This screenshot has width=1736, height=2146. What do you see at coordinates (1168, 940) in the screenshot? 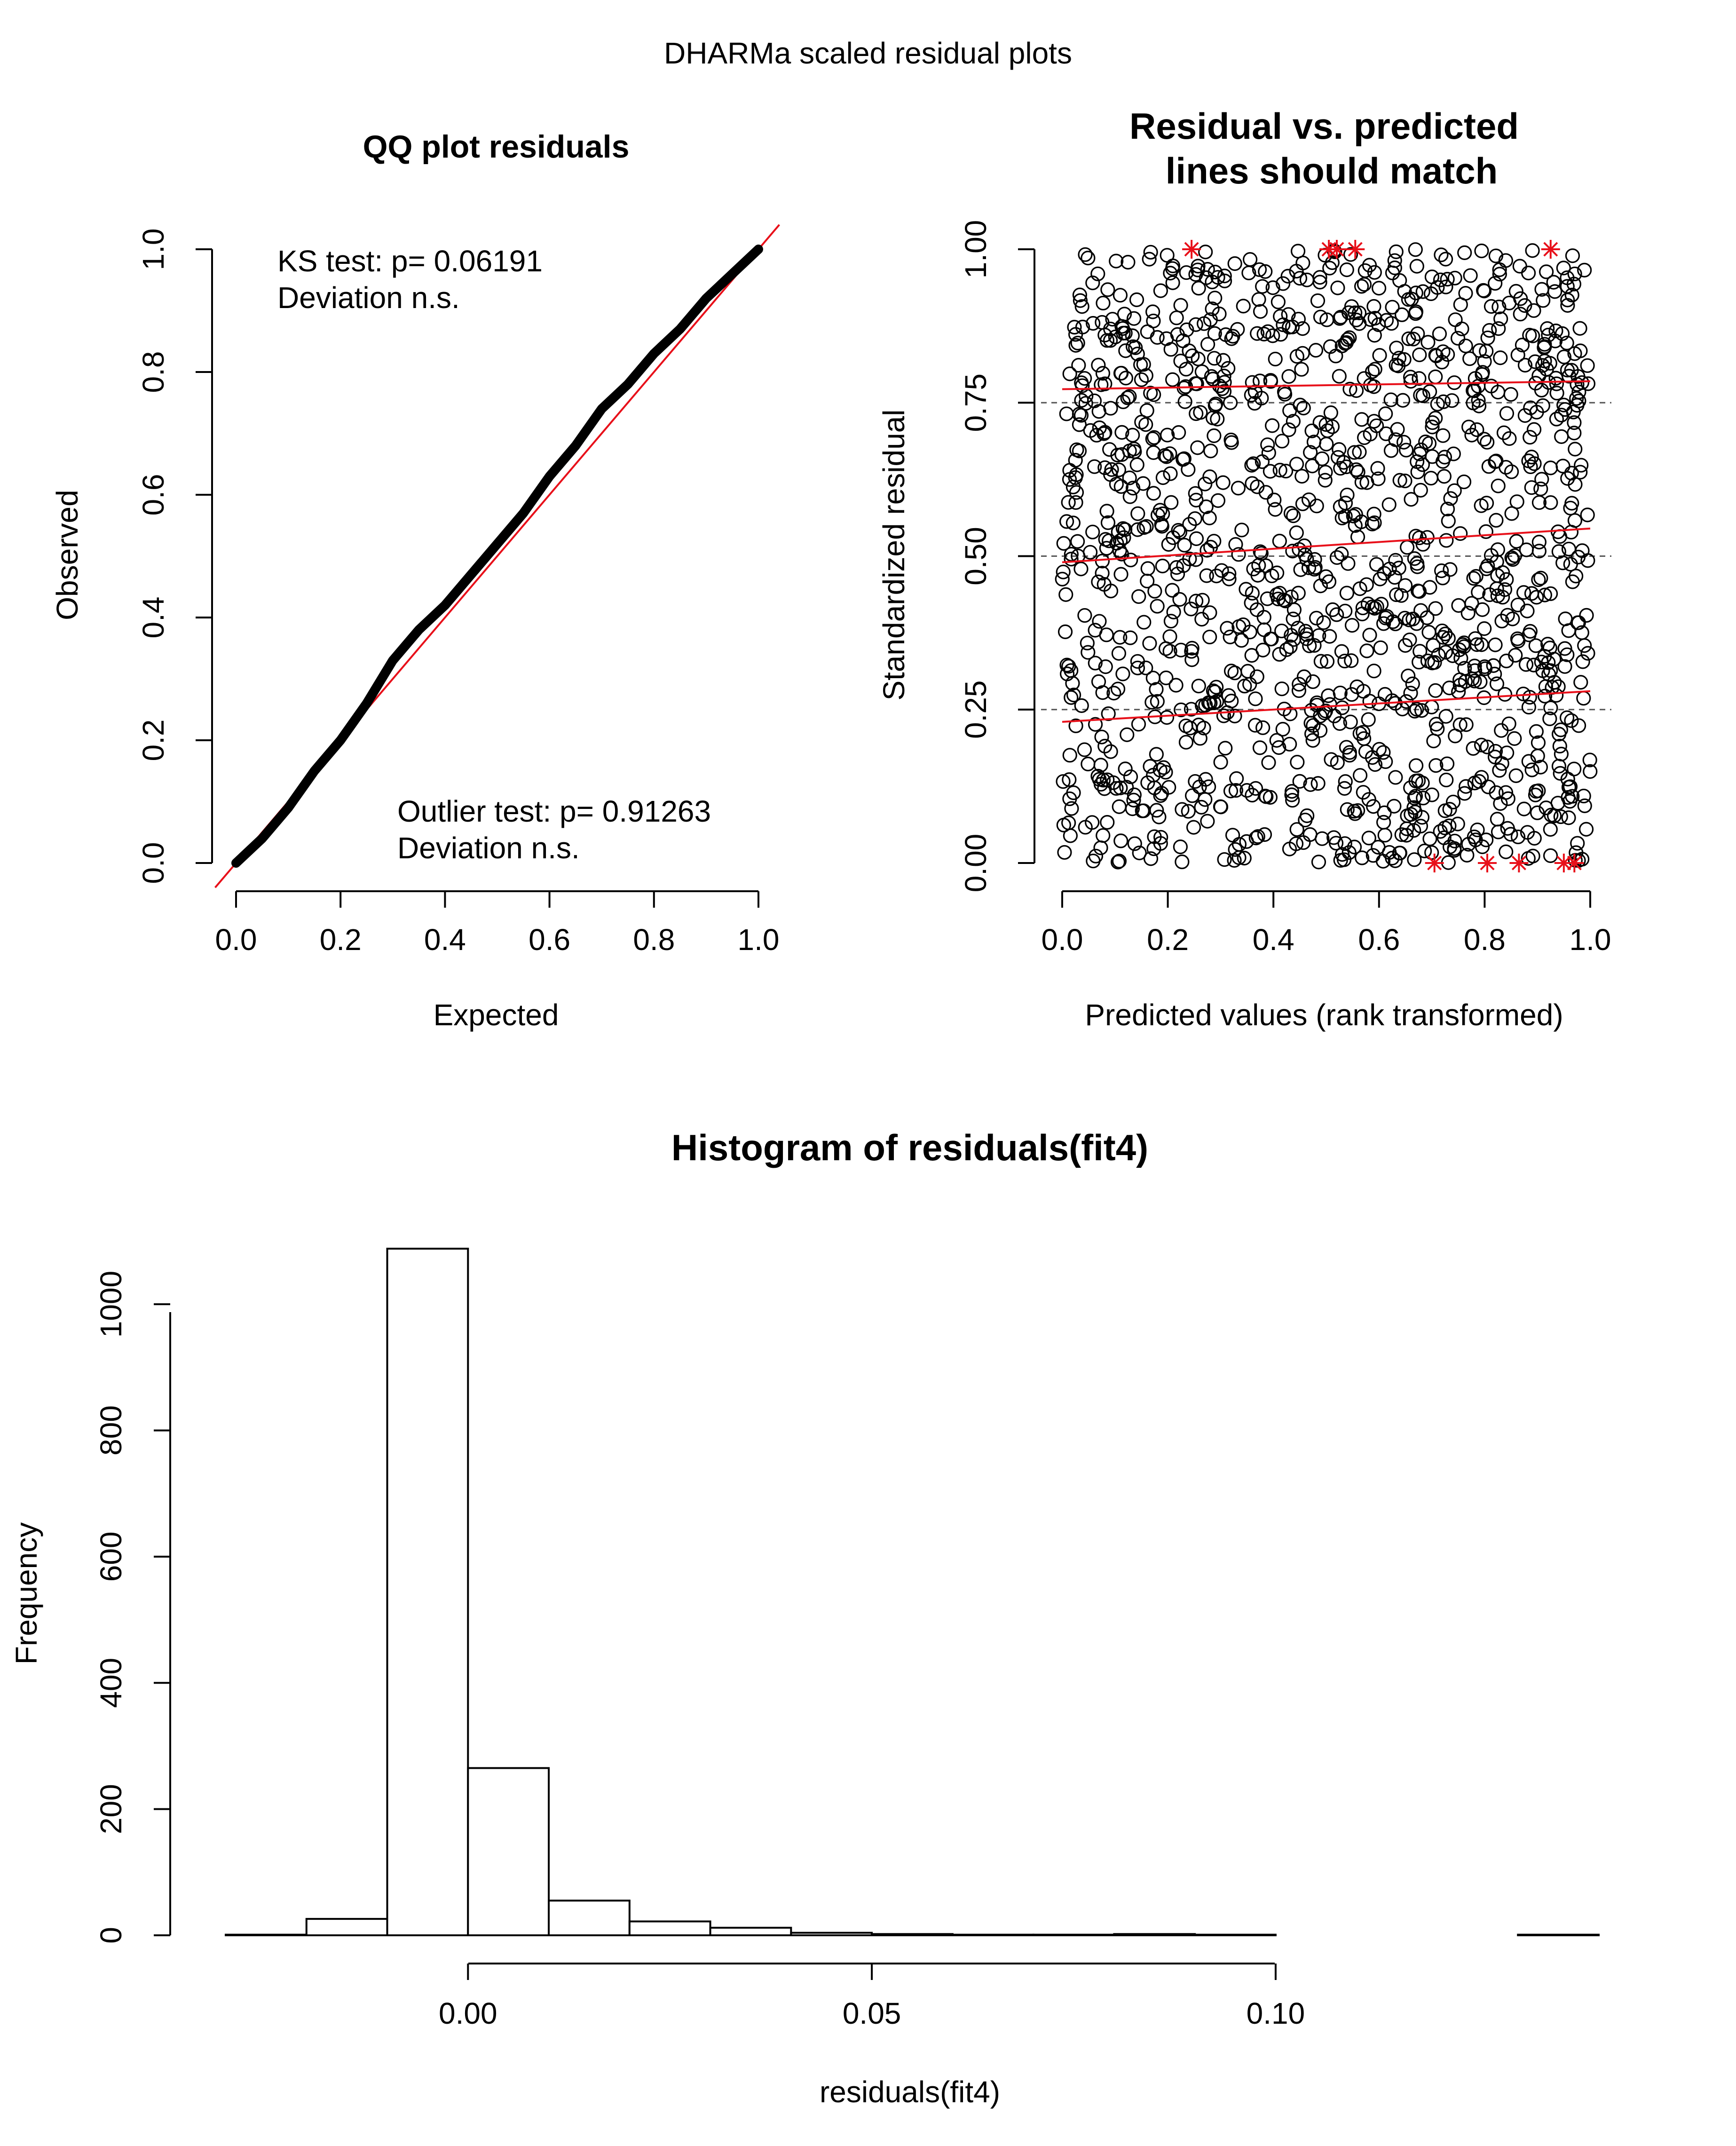
I see `rp-x-tick-label: 0.2` at bounding box center [1168, 940].